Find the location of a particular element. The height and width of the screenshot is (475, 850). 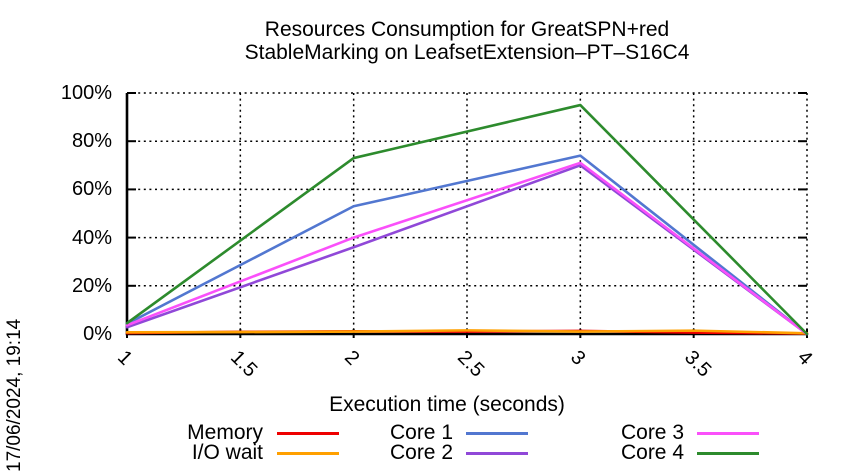

legend-swatch-core4 is located at coordinates (728, 453).